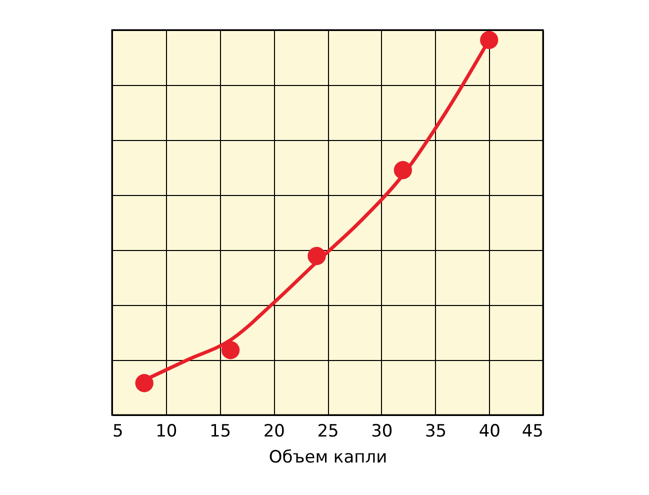 The height and width of the screenshot is (495, 649). Describe the element at coordinates (328, 458) in the screenshot. I see `x-axis-title: Объем капли` at that location.